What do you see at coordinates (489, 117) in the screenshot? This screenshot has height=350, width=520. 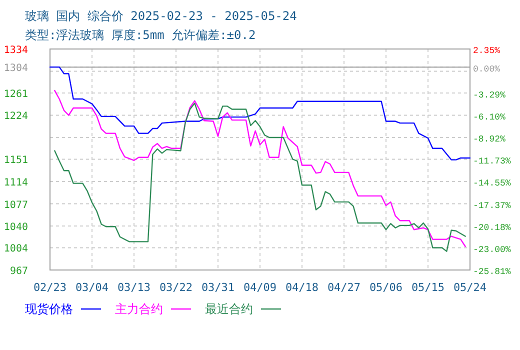 I see `y2-tick-label: -6.10%` at bounding box center [489, 117].